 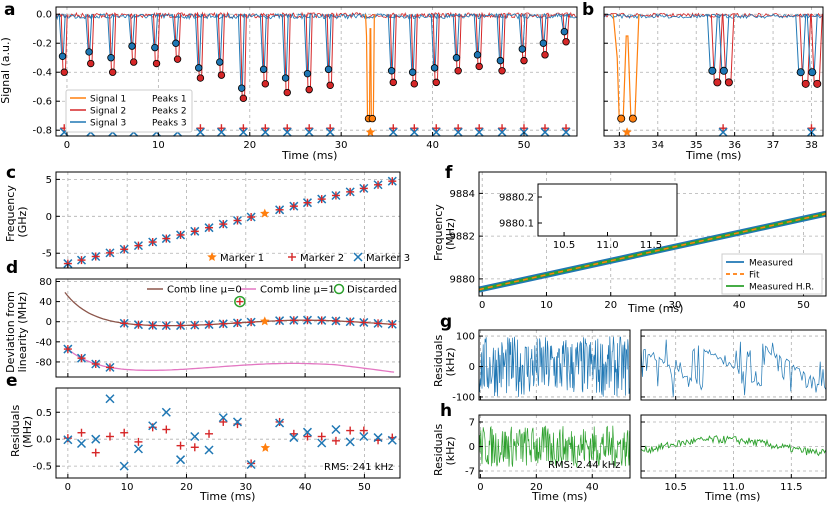 What do you see at coordinates (49, 180) in the screenshot?
I see `c-y-tick-label: 5` at bounding box center [49, 180].